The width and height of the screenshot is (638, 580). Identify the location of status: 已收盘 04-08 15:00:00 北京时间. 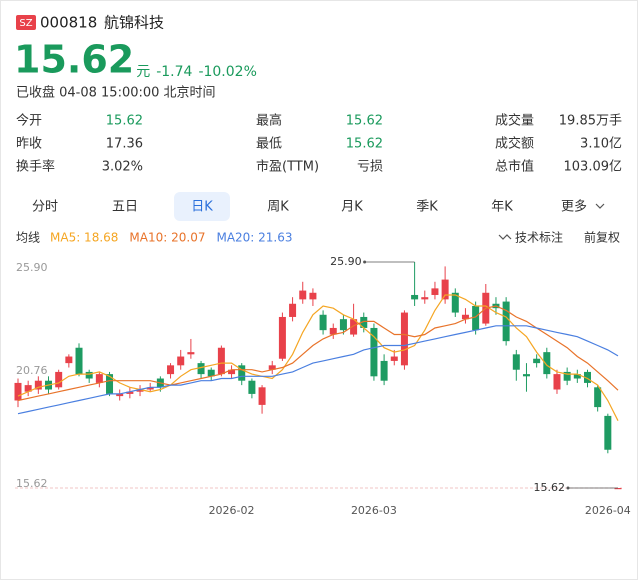
(116, 93).